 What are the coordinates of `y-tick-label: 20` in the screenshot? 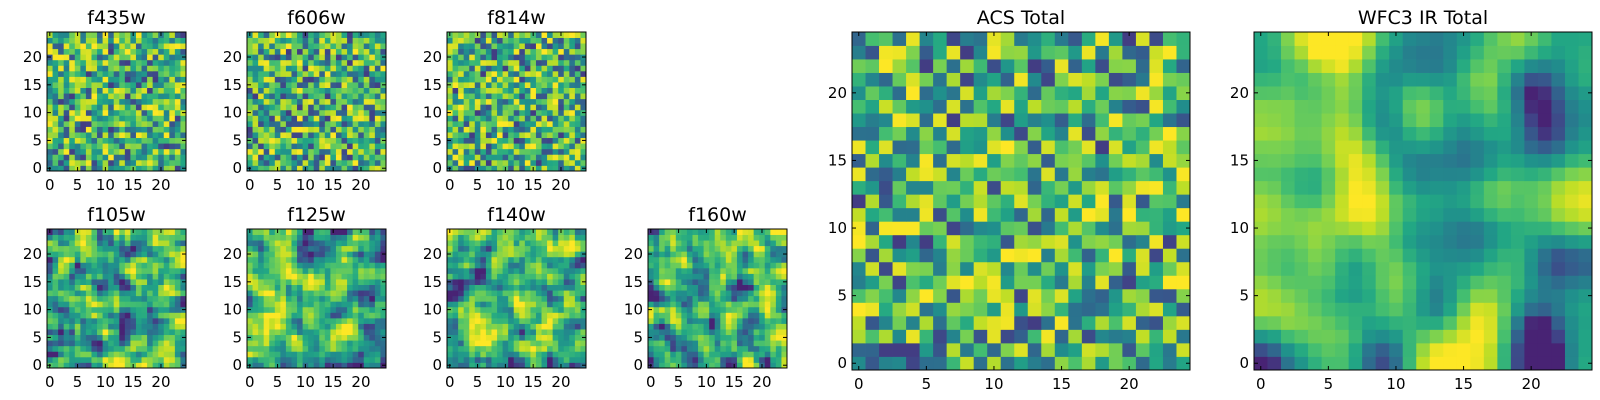 It's located at (432, 57).